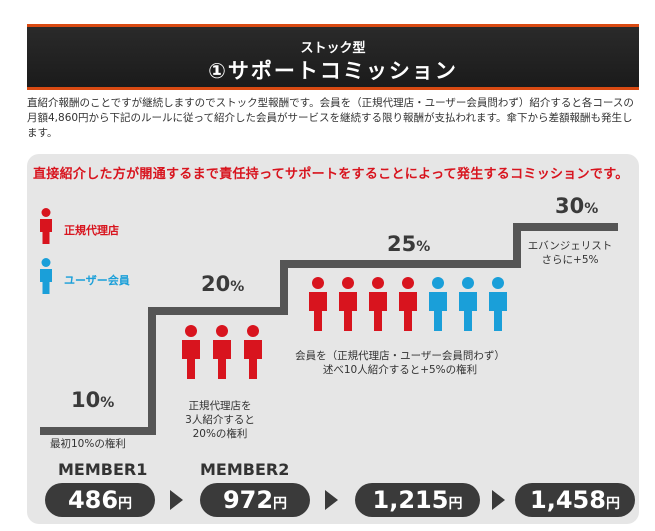 Image resolution: width=655 pixels, height=531 pixels. I want to click on legend-user-label: ユーザー会員, so click(97, 280).